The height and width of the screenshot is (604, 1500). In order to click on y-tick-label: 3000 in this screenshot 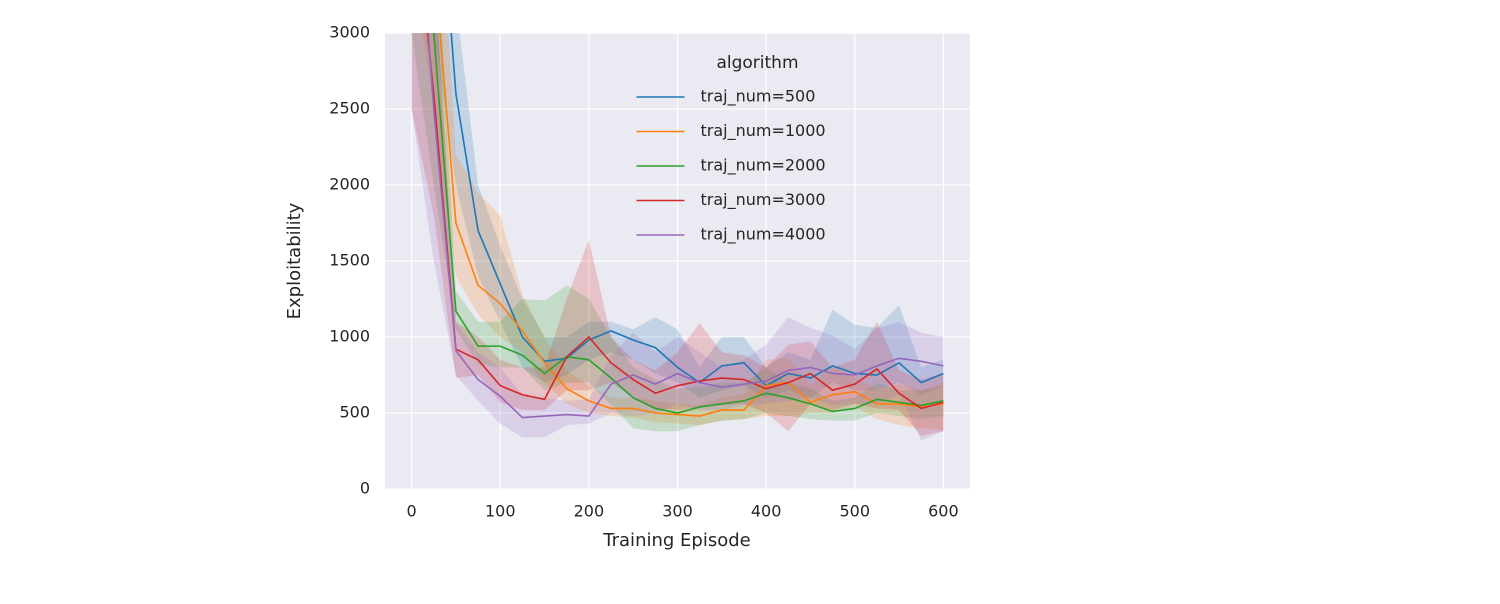, I will do `click(349, 32)`.